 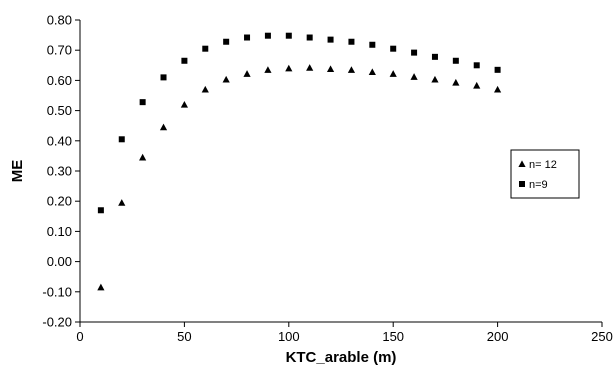 What do you see at coordinates (59, 50) in the screenshot?
I see `y-tick-label: 0.70` at bounding box center [59, 50].